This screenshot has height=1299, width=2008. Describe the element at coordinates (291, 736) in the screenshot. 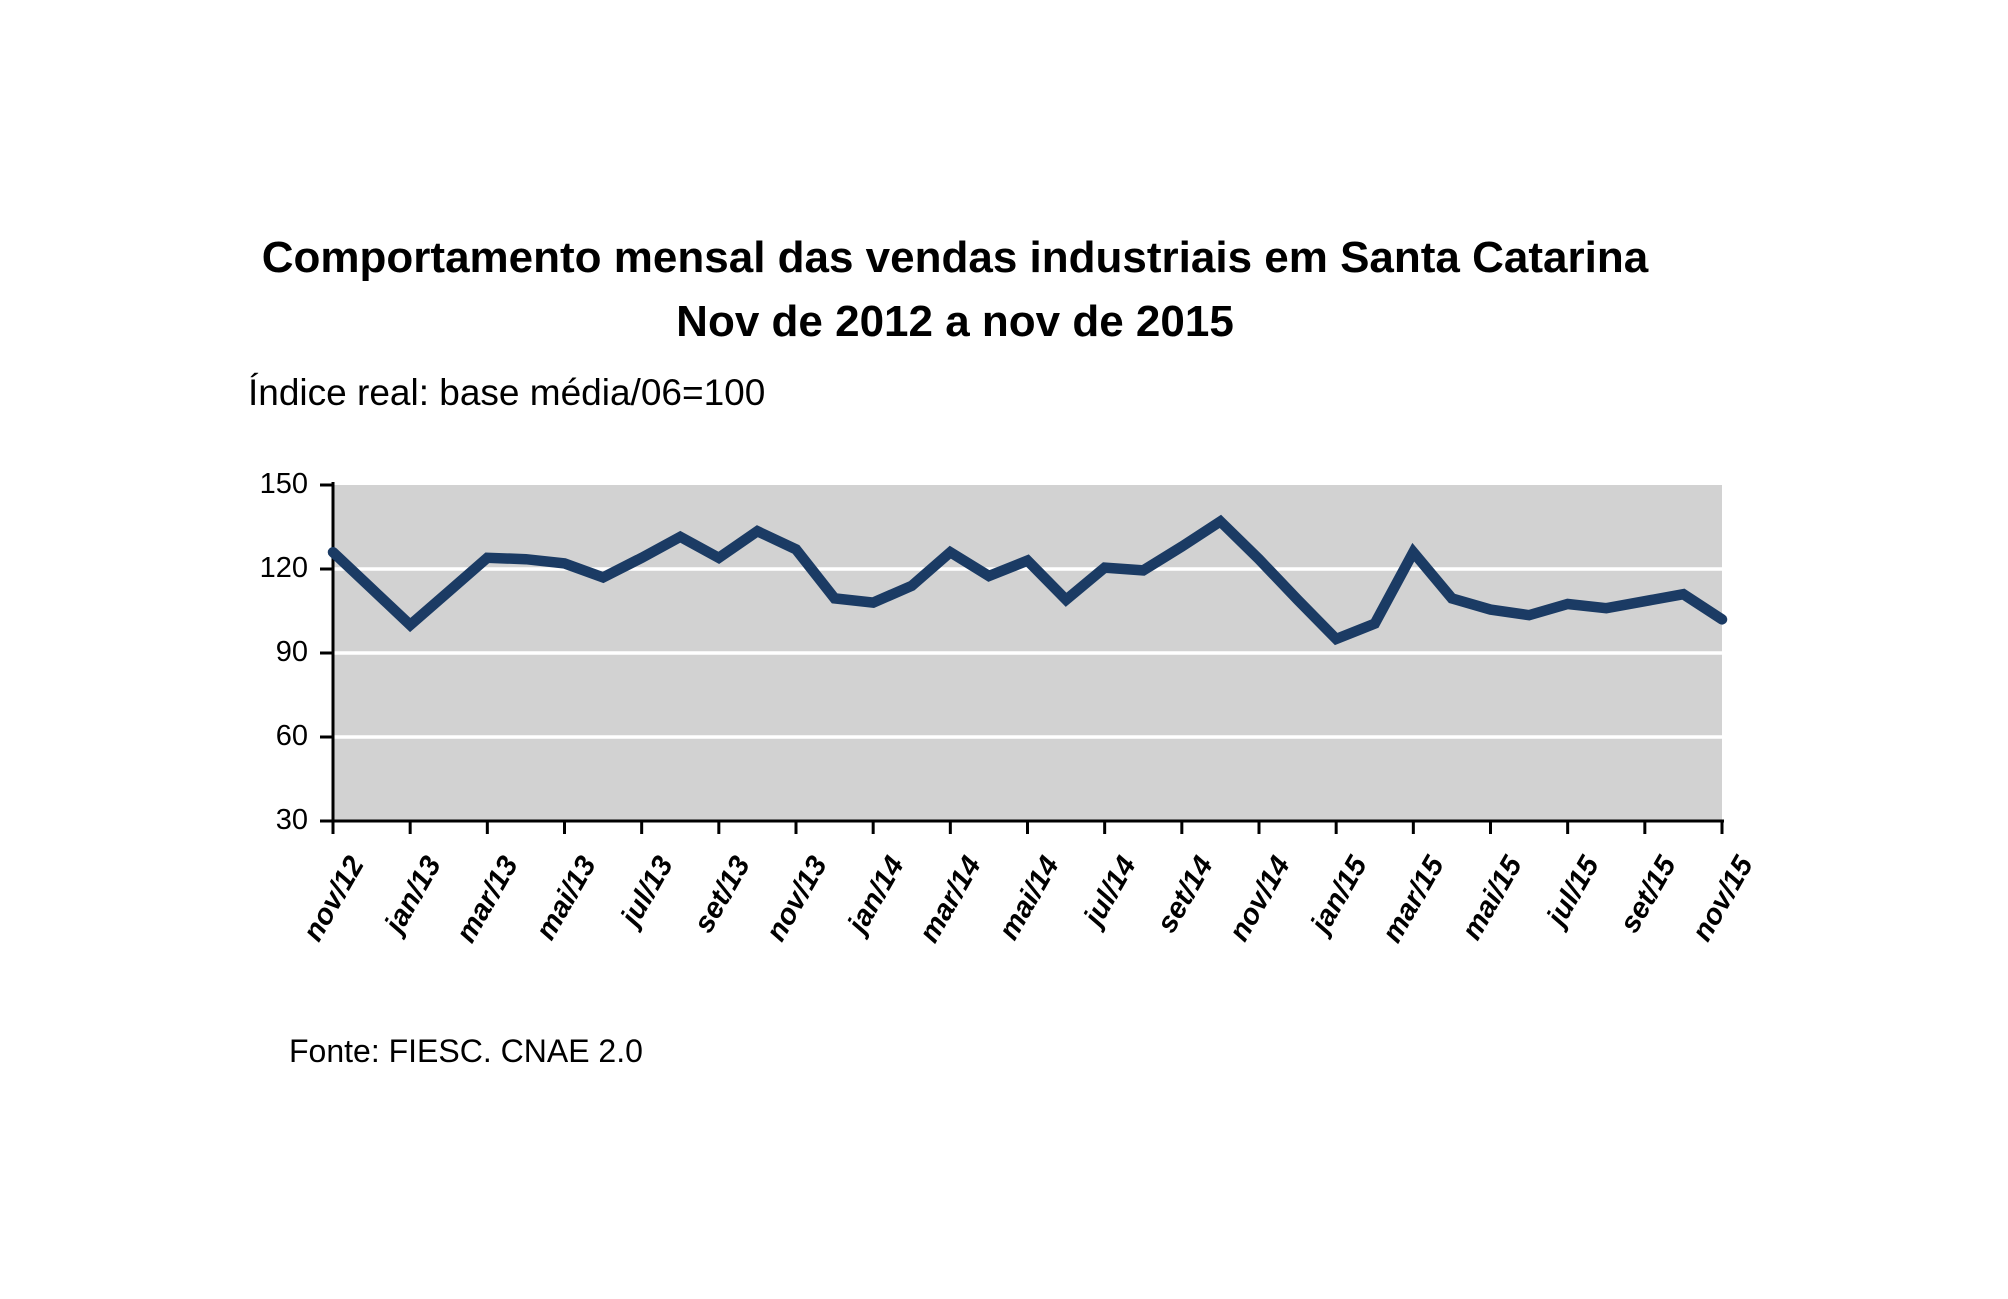

I see `y-tick-label-60: 60` at that location.